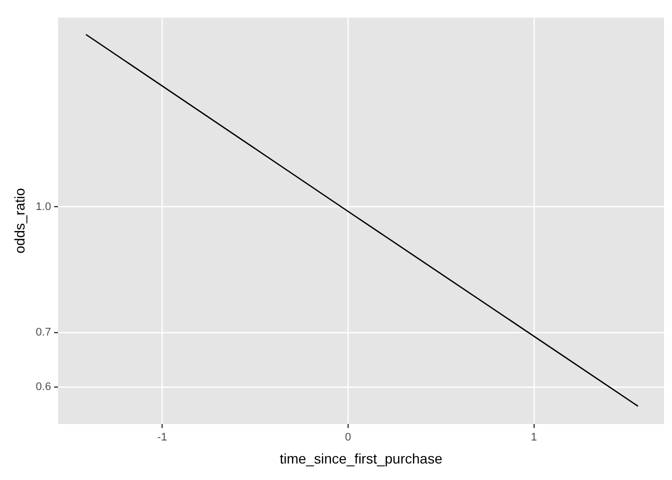 The width and height of the screenshot is (672, 480). I want to click on x-axis-title: time_since_first_purchase, so click(361, 458).